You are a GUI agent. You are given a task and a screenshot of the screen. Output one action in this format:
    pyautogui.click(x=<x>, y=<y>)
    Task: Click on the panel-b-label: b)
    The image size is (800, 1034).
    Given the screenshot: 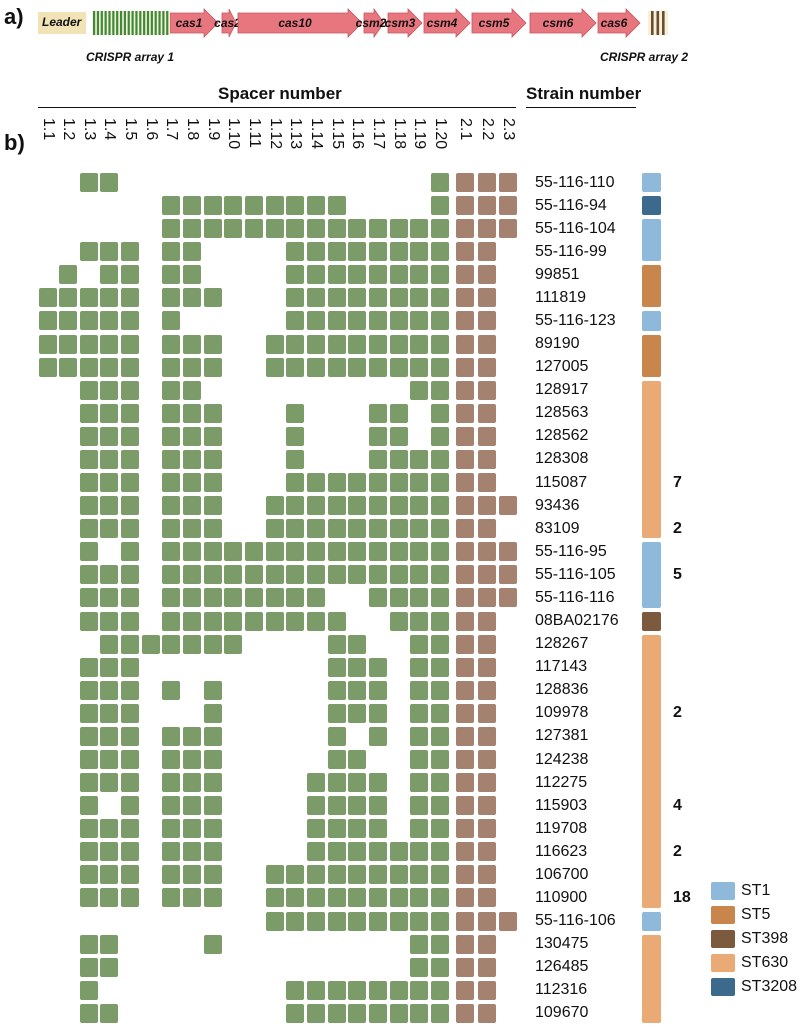 What is the action you would take?
    pyautogui.click(x=14, y=142)
    